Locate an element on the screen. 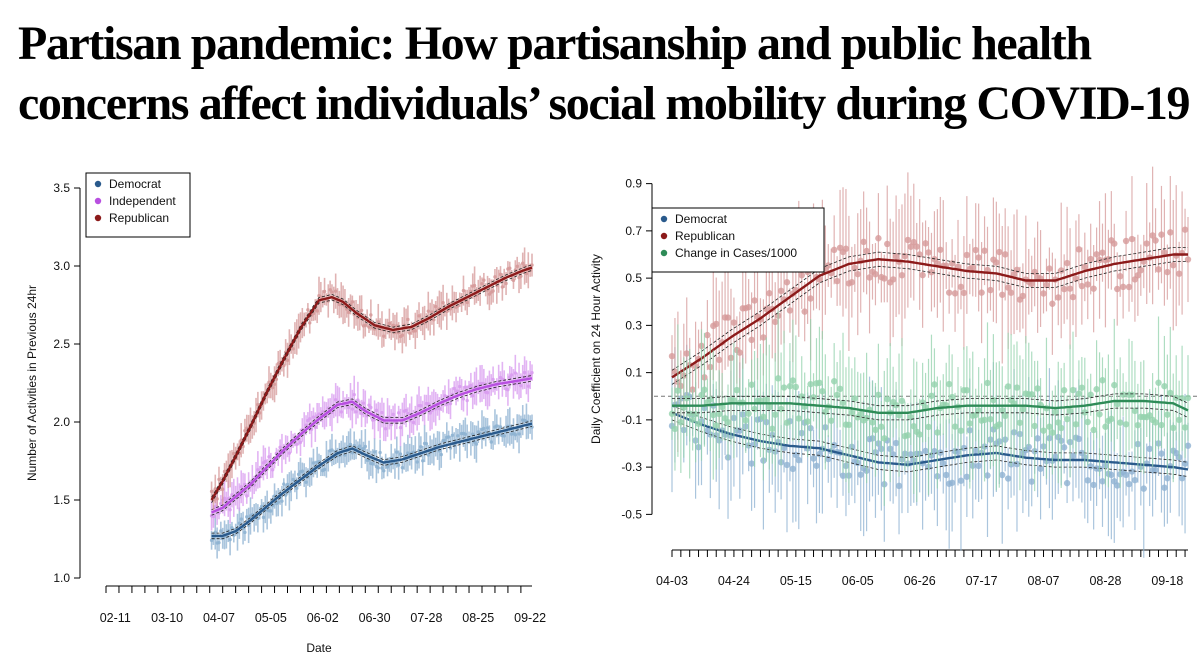 The width and height of the screenshot is (1200, 654). x-tick-label: 08-25 is located at coordinates (478, 618).